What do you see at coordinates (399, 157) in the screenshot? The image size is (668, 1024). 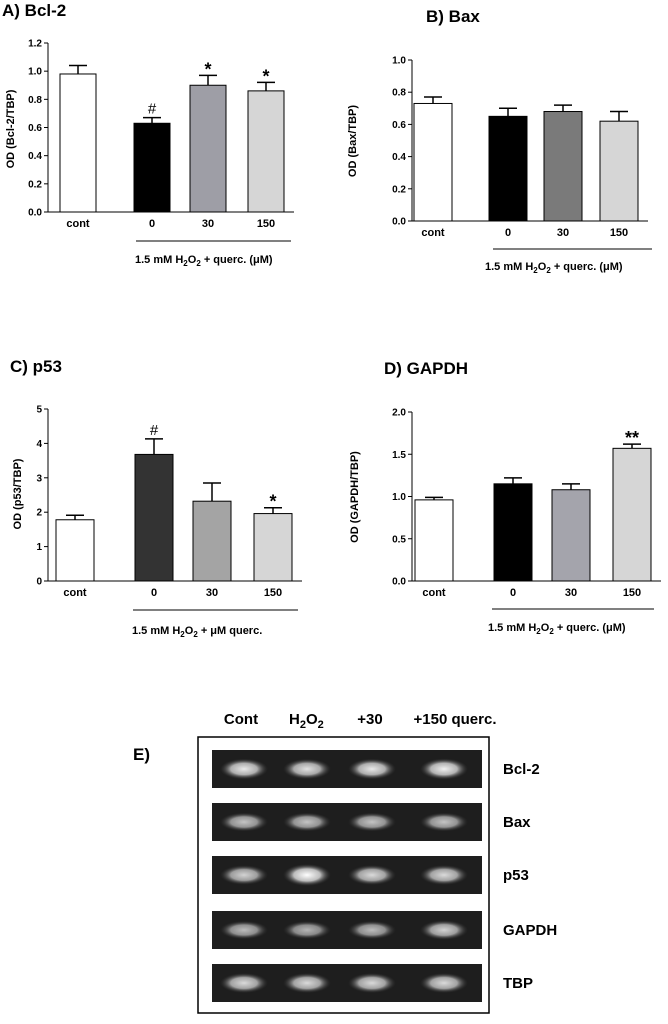 I see `panel-b-y-tick-label: 0.4` at bounding box center [399, 157].